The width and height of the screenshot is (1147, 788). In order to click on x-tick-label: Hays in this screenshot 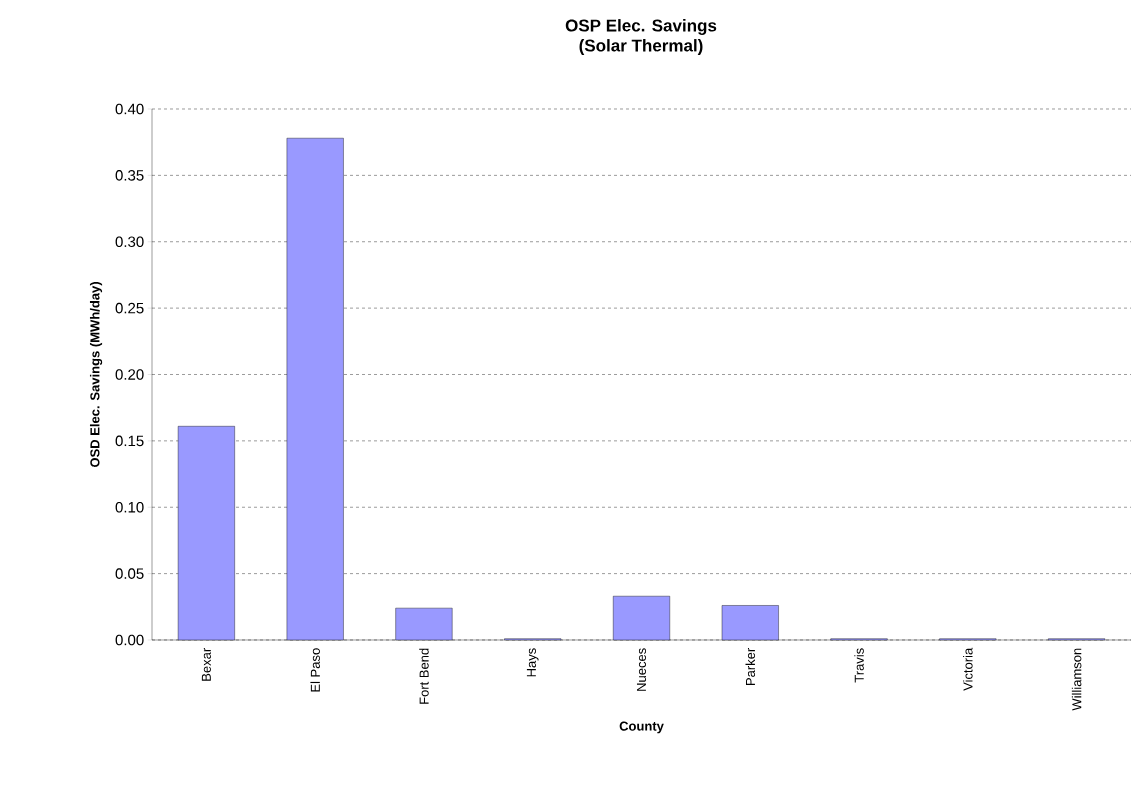, I will do `click(532, 662)`.